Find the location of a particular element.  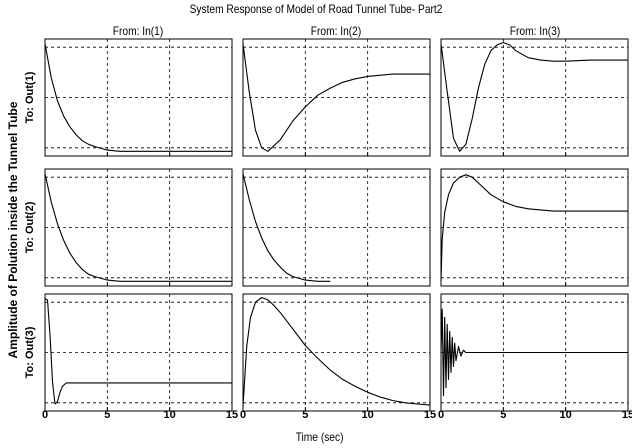

row-label-out1: To: Out(1) is located at coordinates (30, 97).